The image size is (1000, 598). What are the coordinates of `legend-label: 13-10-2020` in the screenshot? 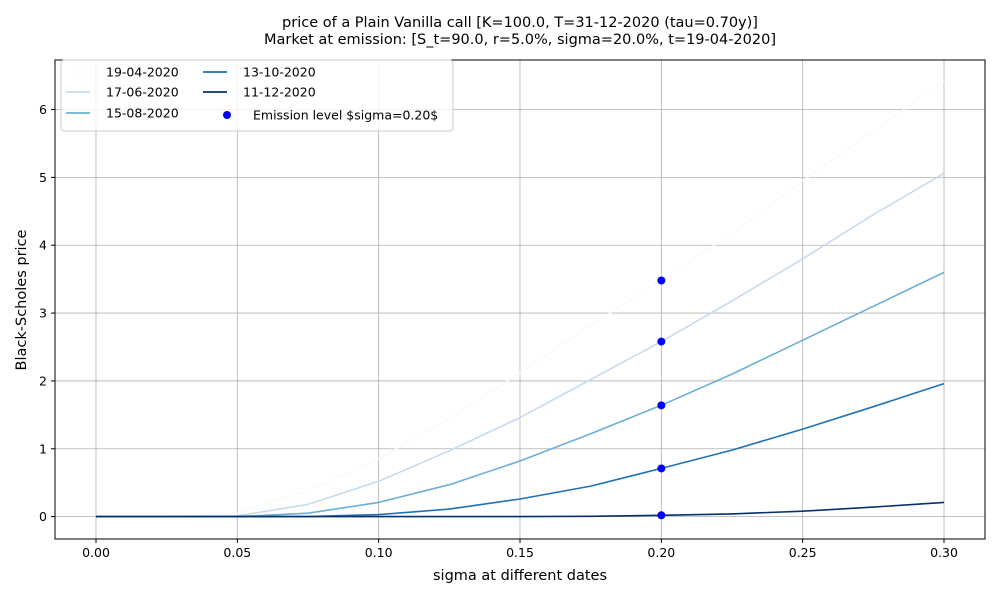 It's located at (279, 72).